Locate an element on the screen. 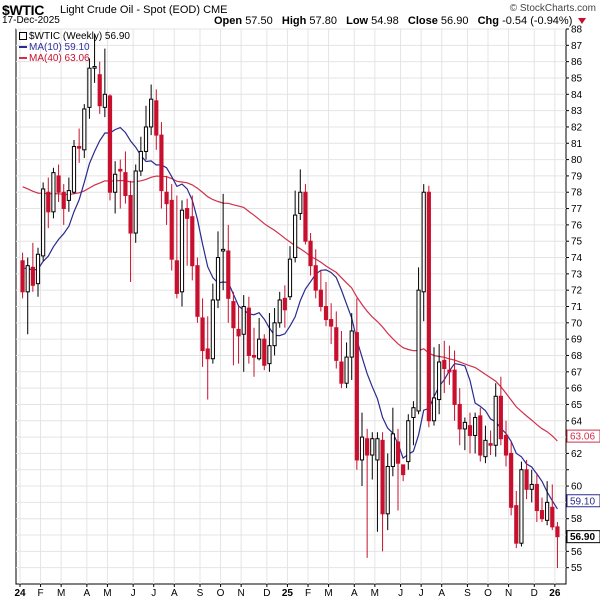 Image resolution: width=600 pixels, height=600 pixels. x-tick-label: O is located at coordinates (488, 593).